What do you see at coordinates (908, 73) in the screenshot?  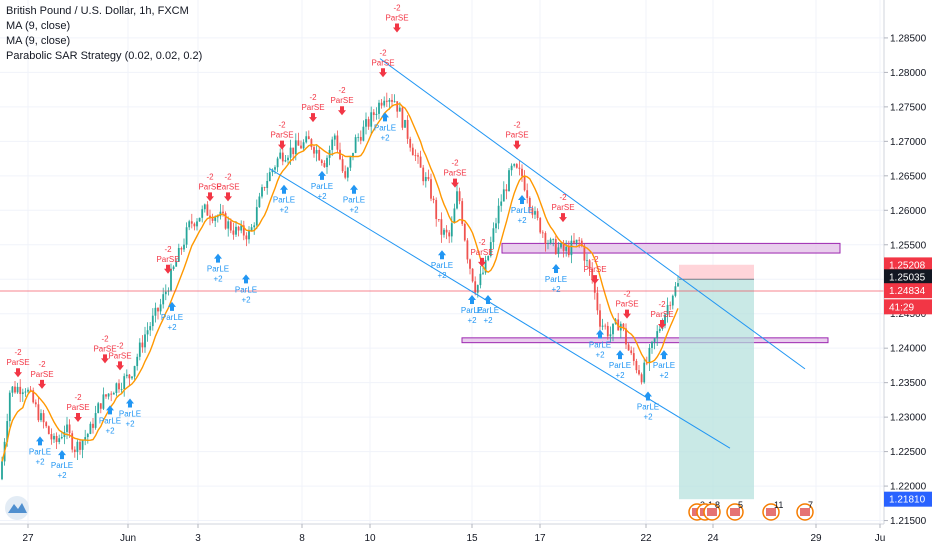 I see `price-tick-label: 1.28000` at bounding box center [908, 73].